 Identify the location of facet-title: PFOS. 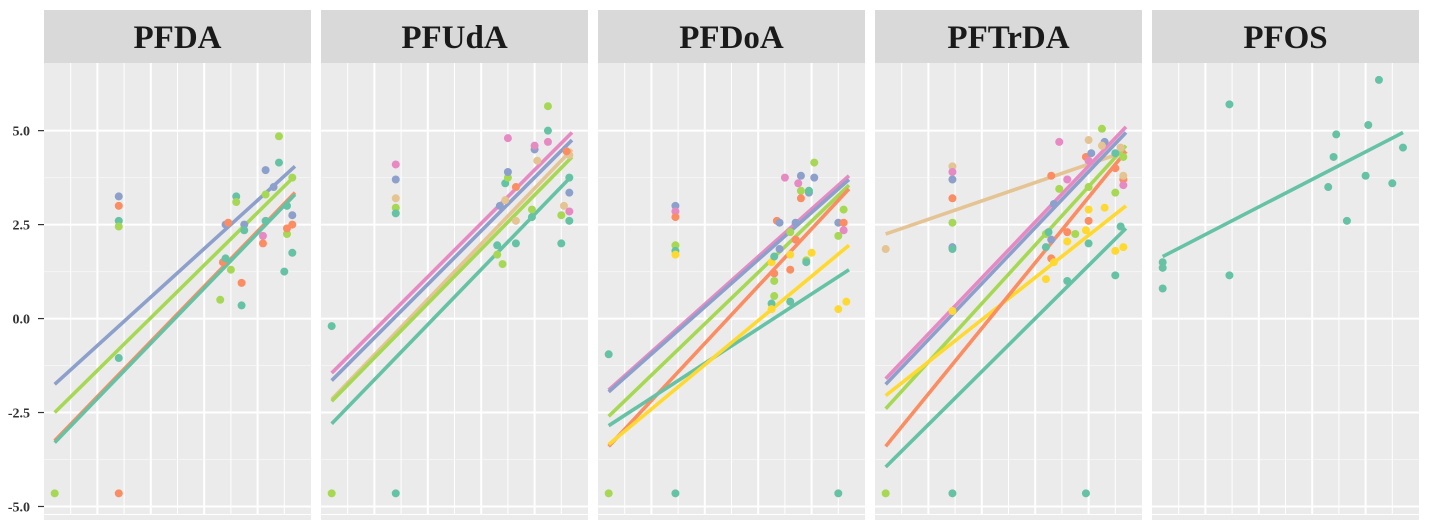
(1285, 38).